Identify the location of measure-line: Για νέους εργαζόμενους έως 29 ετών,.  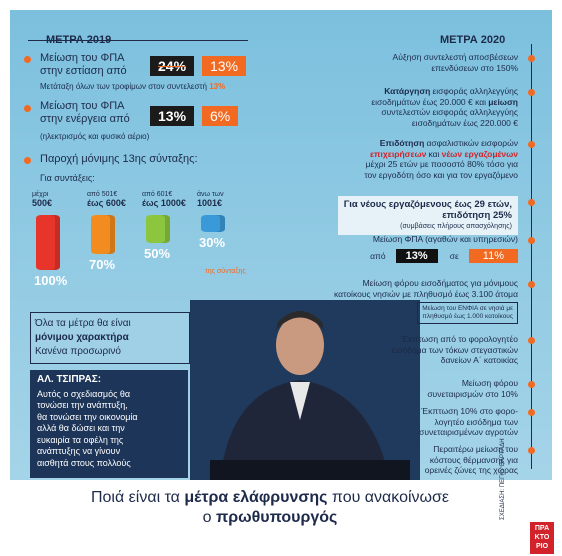
(428, 204).